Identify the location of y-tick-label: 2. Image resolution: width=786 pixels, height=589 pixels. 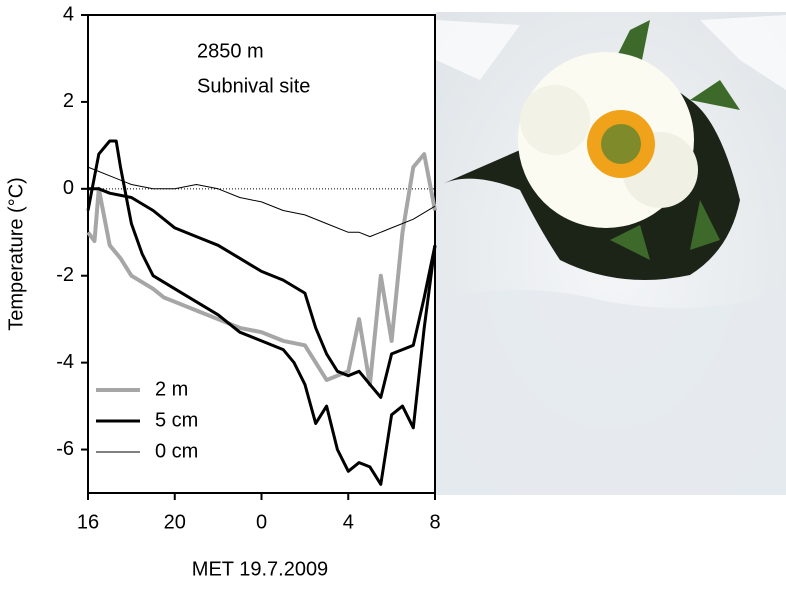
(68, 101).